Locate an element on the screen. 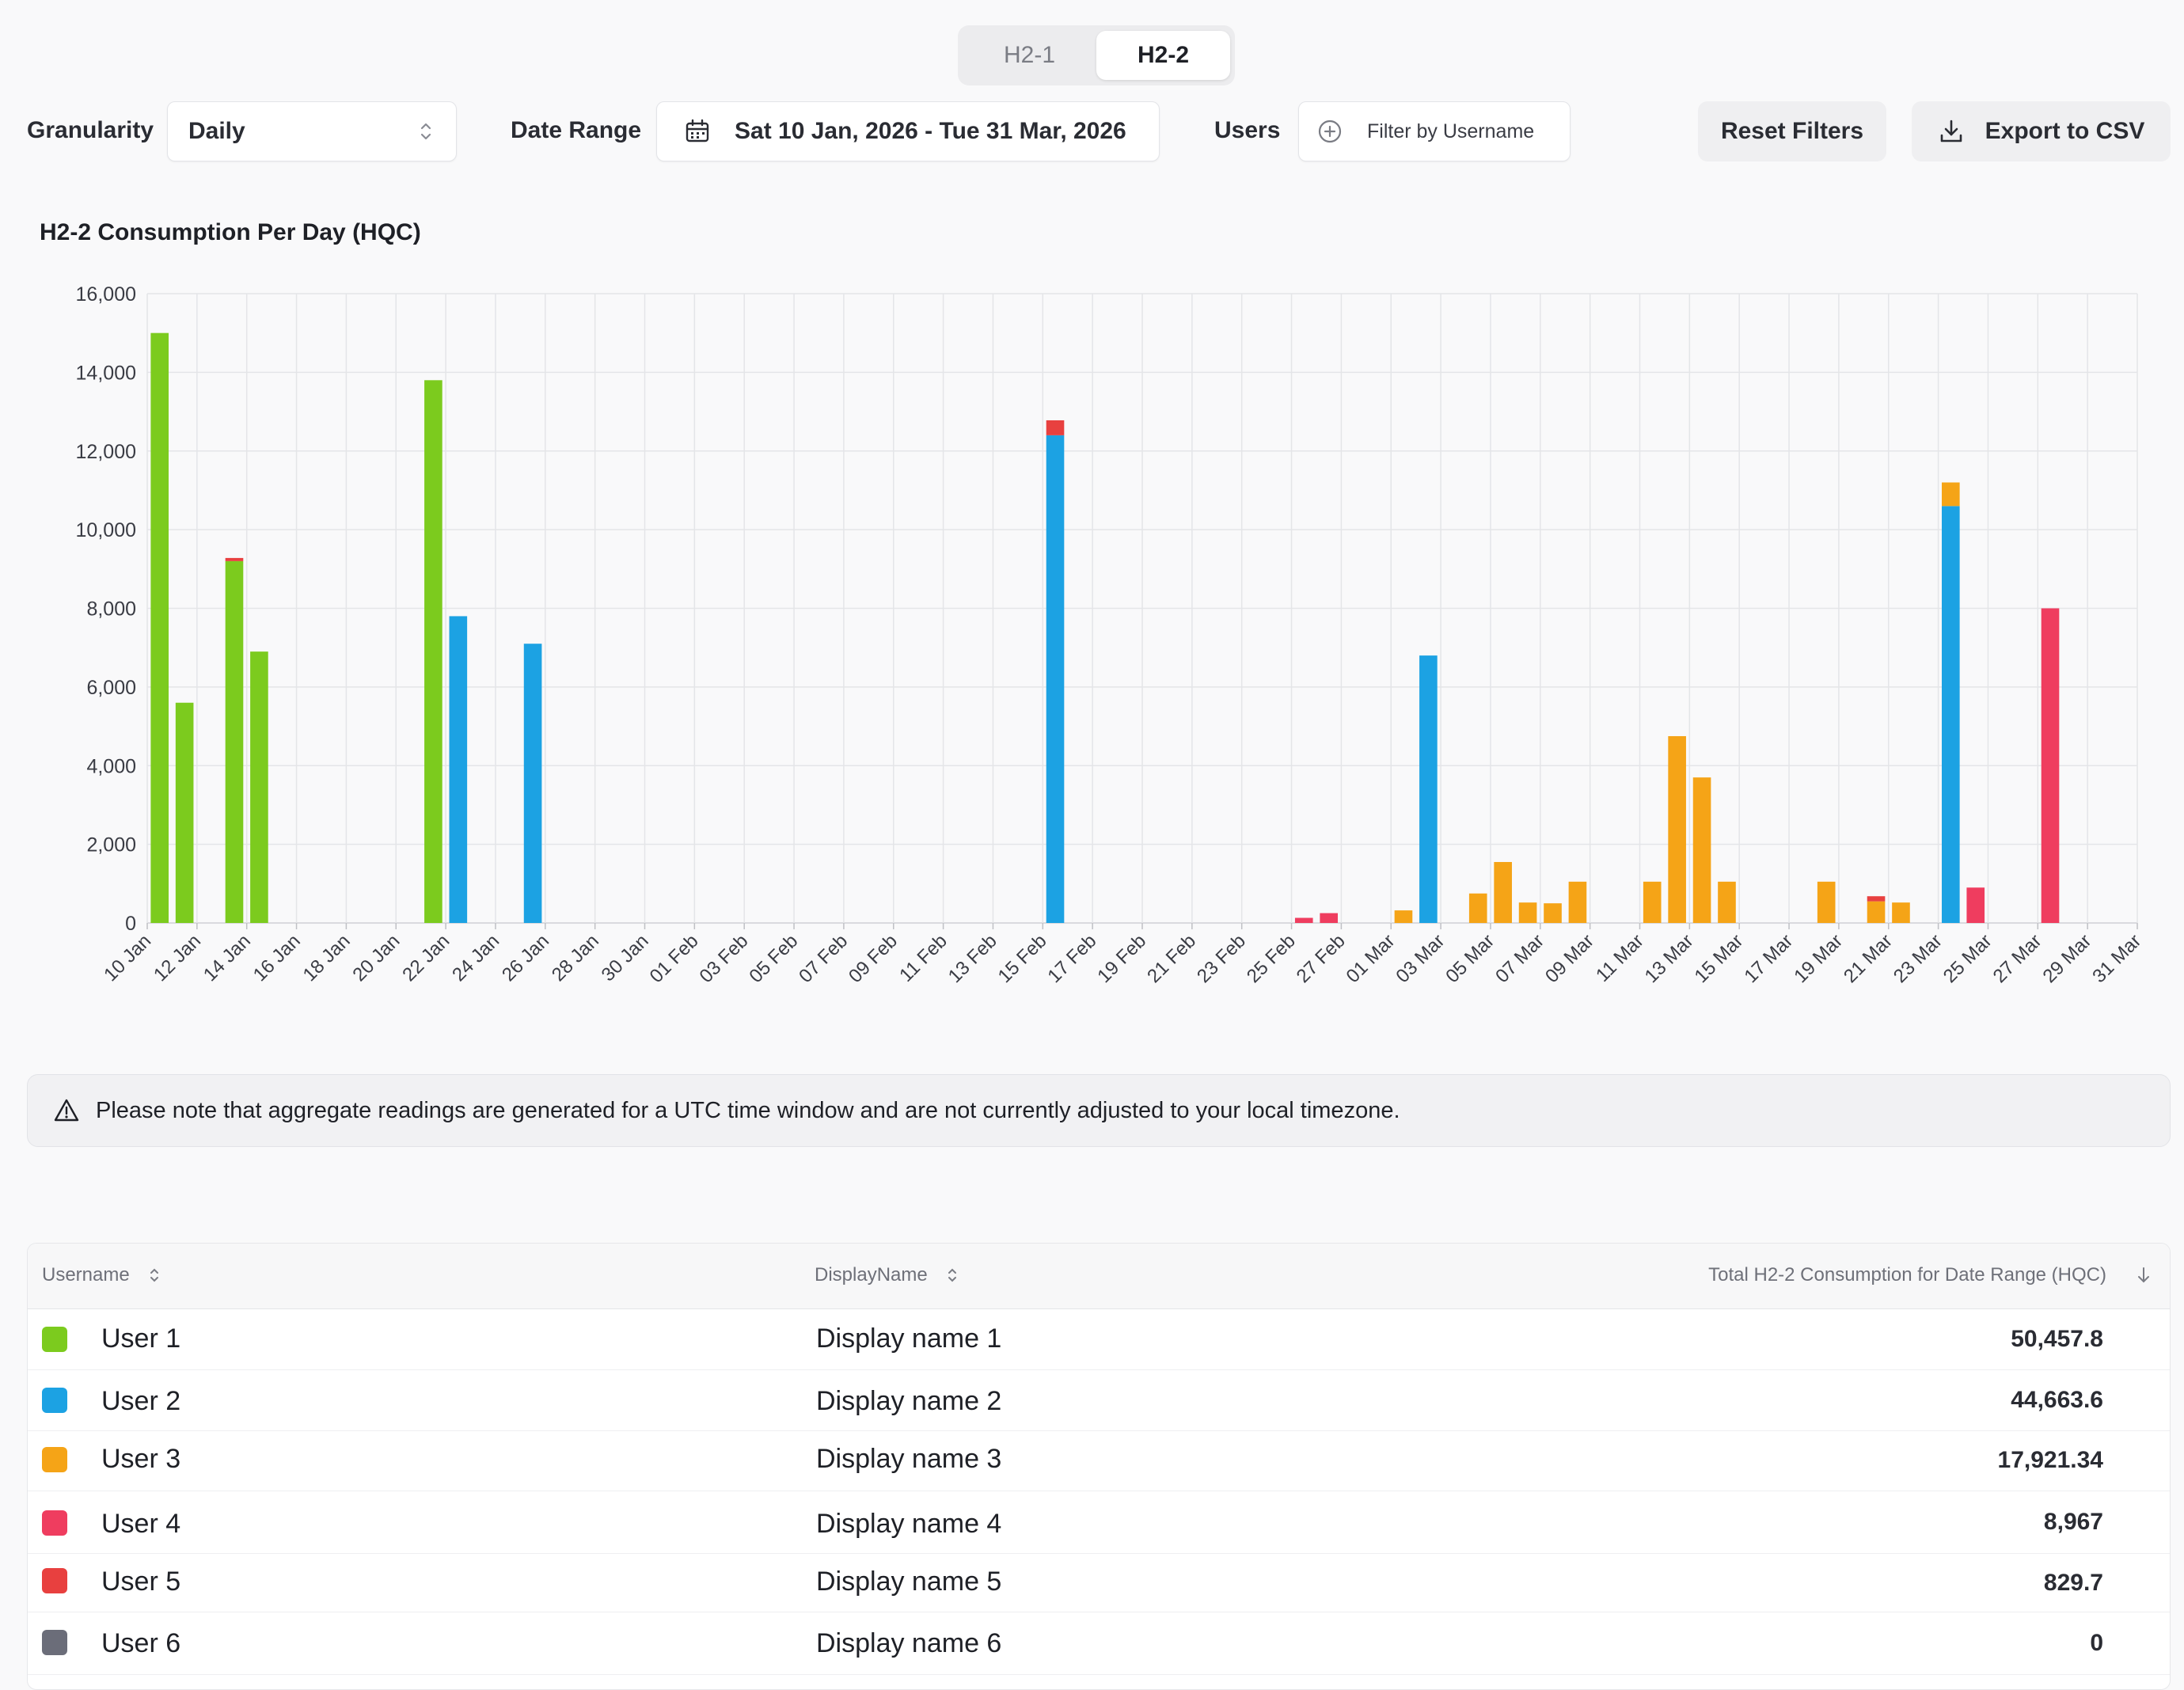  total-cell: 829.7 is located at coordinates (2073, 1583).